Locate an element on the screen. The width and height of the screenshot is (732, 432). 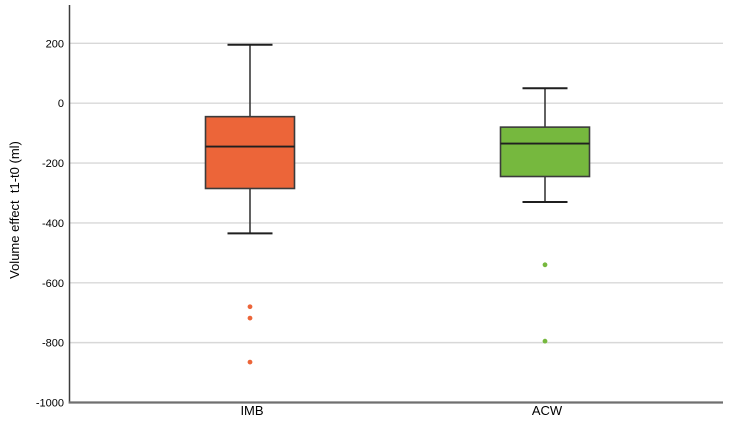
y-tick-label: 200 is located at coordinates (55, 44).